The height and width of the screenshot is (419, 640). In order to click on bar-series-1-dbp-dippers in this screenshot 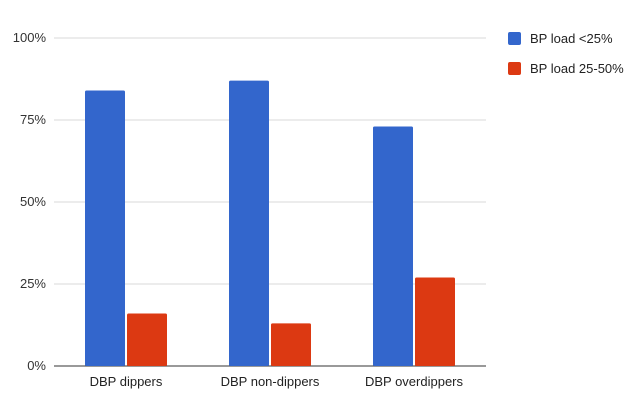, I will do `click(105, 228)`.